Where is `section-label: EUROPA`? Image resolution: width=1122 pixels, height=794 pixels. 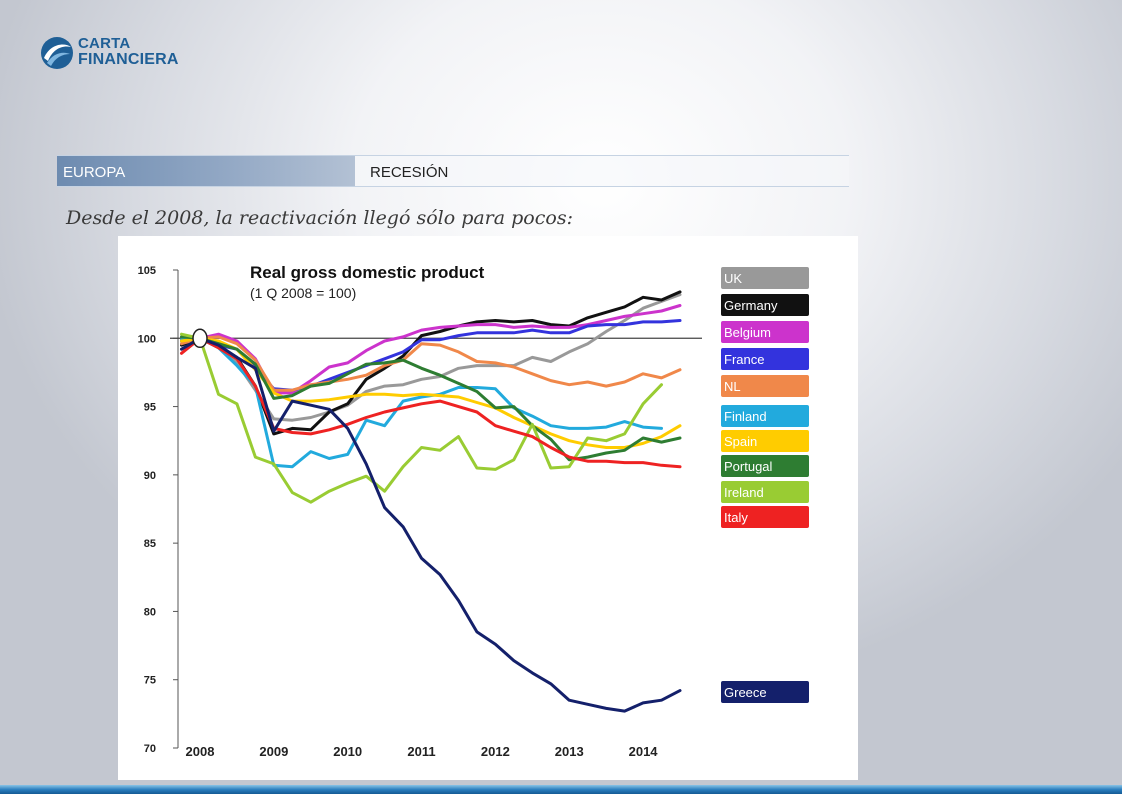 section-label: EUROPA is located at coordinates (94, 172).